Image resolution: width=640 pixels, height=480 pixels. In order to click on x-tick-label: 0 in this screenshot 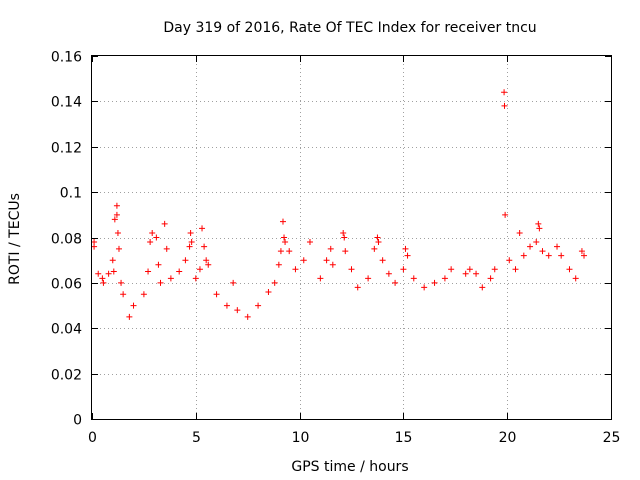, I will do `click(92, 438)`.